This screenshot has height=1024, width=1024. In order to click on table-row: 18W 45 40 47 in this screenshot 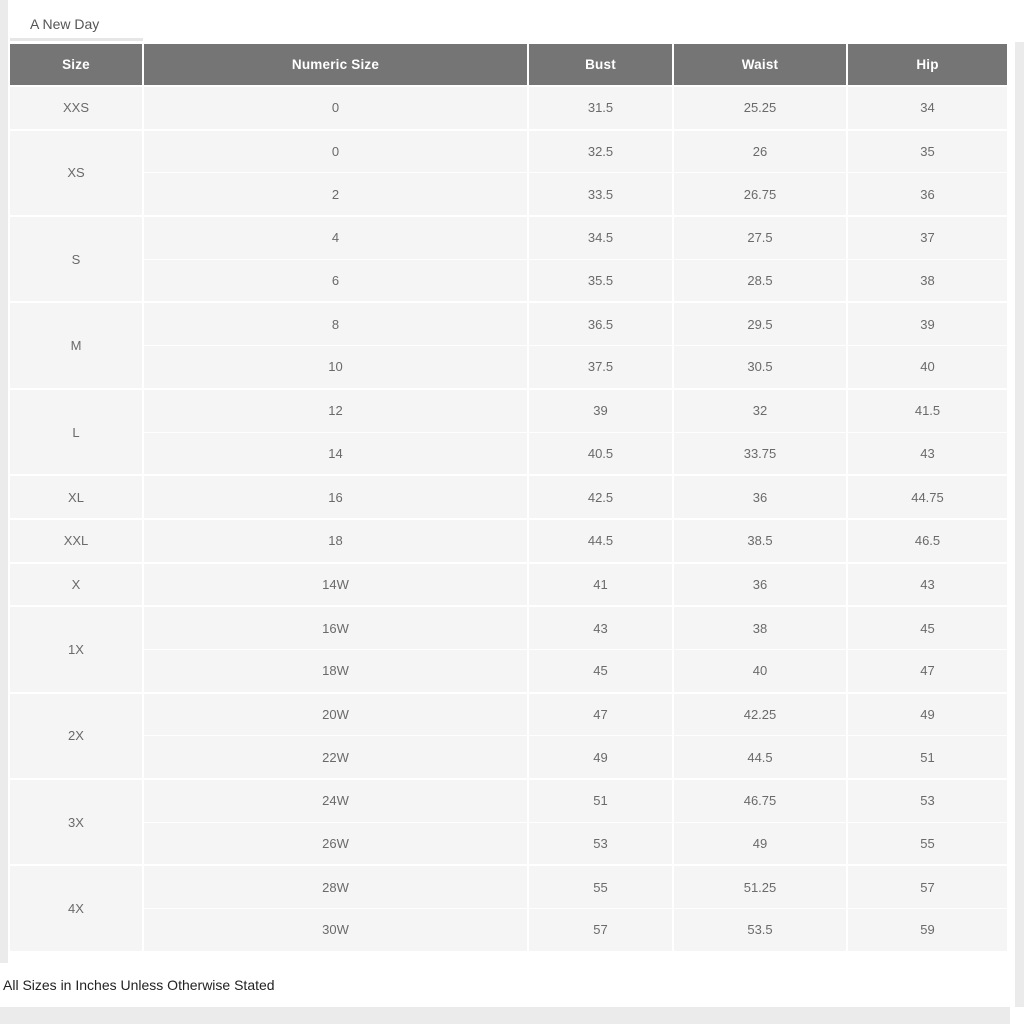, I will do `click(508, 670)`.